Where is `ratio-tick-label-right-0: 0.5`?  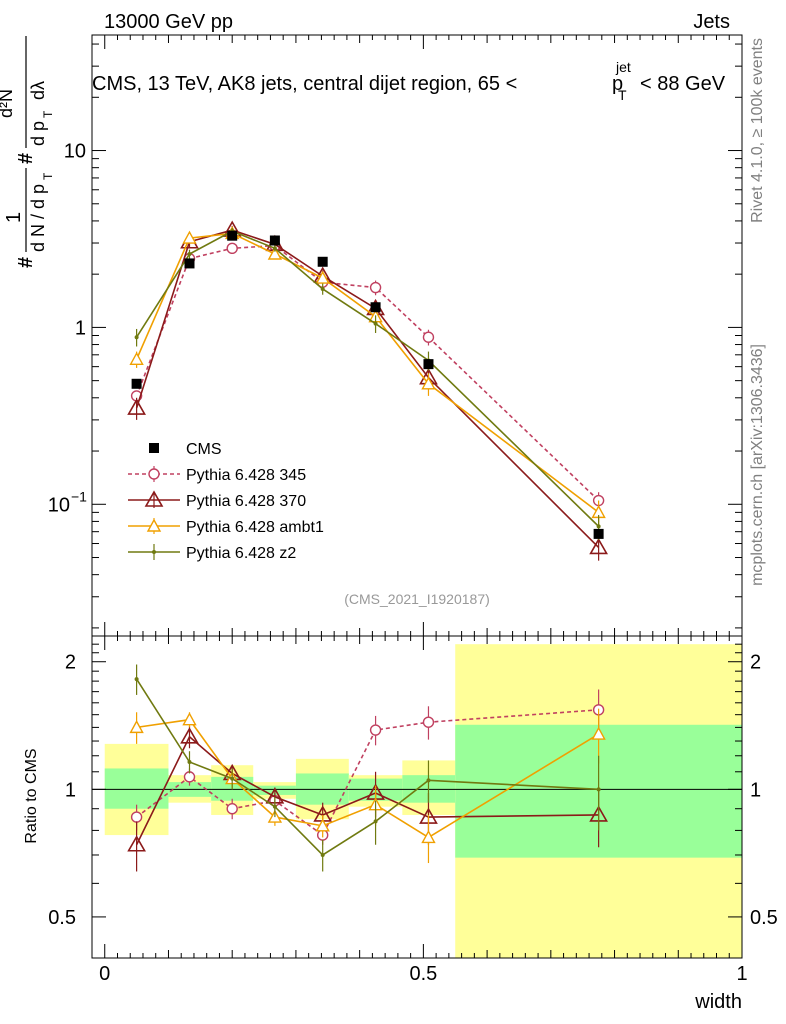
ratio-tick-label-right-0: 0.5 is located at coordinates (764, 918).